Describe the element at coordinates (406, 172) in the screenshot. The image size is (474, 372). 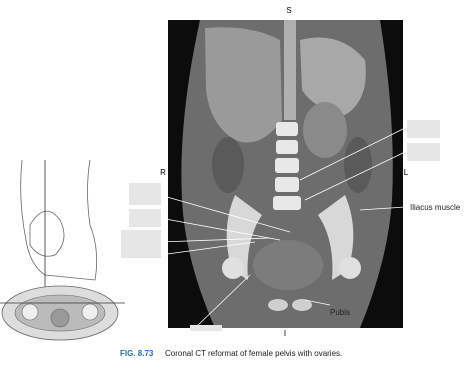
I see `orientation-label: L` at that location.